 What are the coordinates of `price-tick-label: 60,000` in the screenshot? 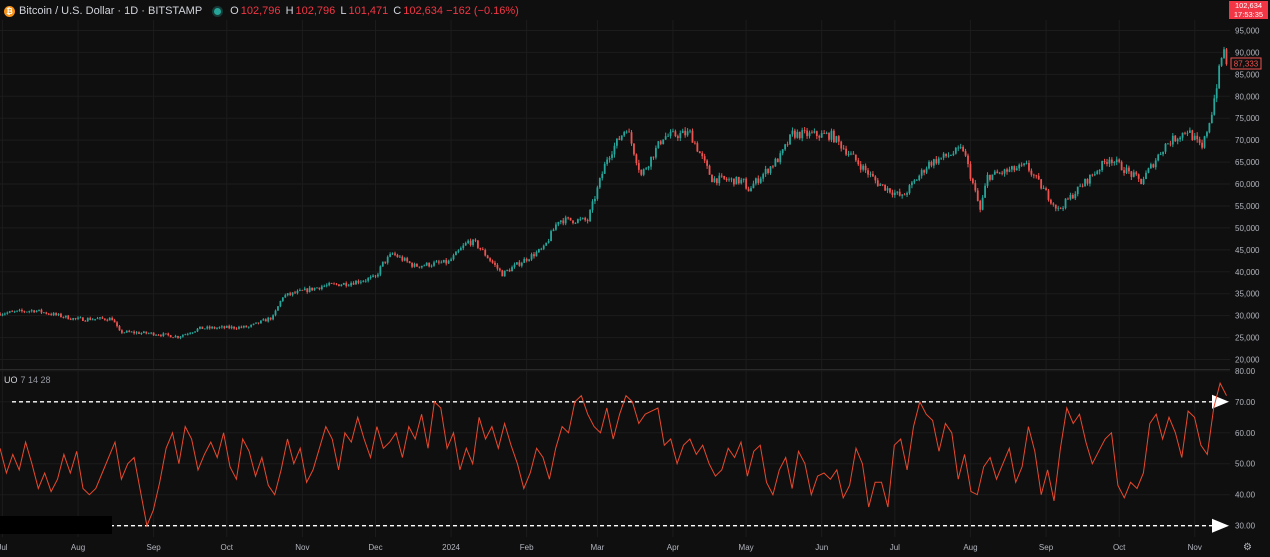 It's located at (1247, 184).